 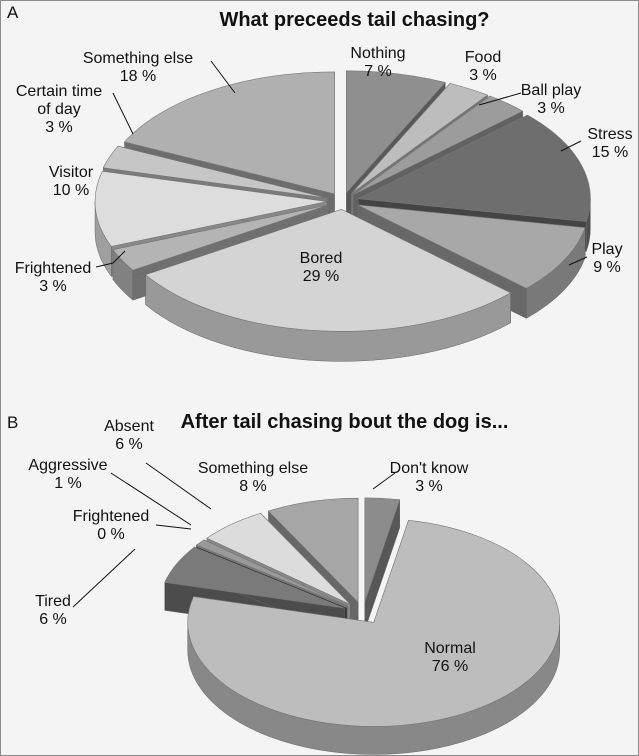 I want to click on leader-line-play, so click(x=578, y=261).